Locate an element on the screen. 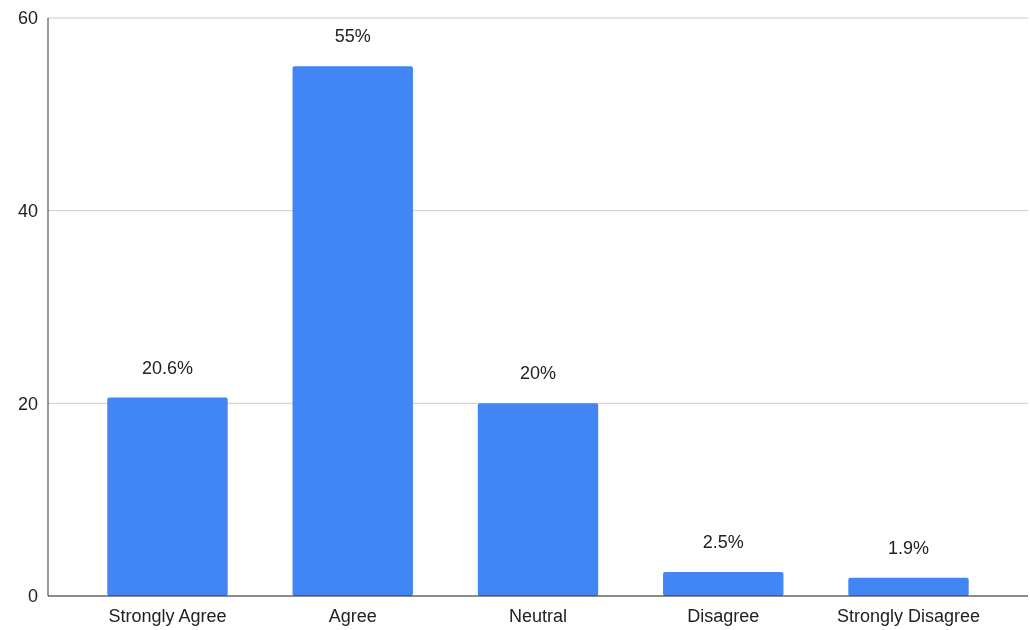 The image size is (1030, 630). x-tick-label: Strongly Disagree is located at coordinates (908, 616).